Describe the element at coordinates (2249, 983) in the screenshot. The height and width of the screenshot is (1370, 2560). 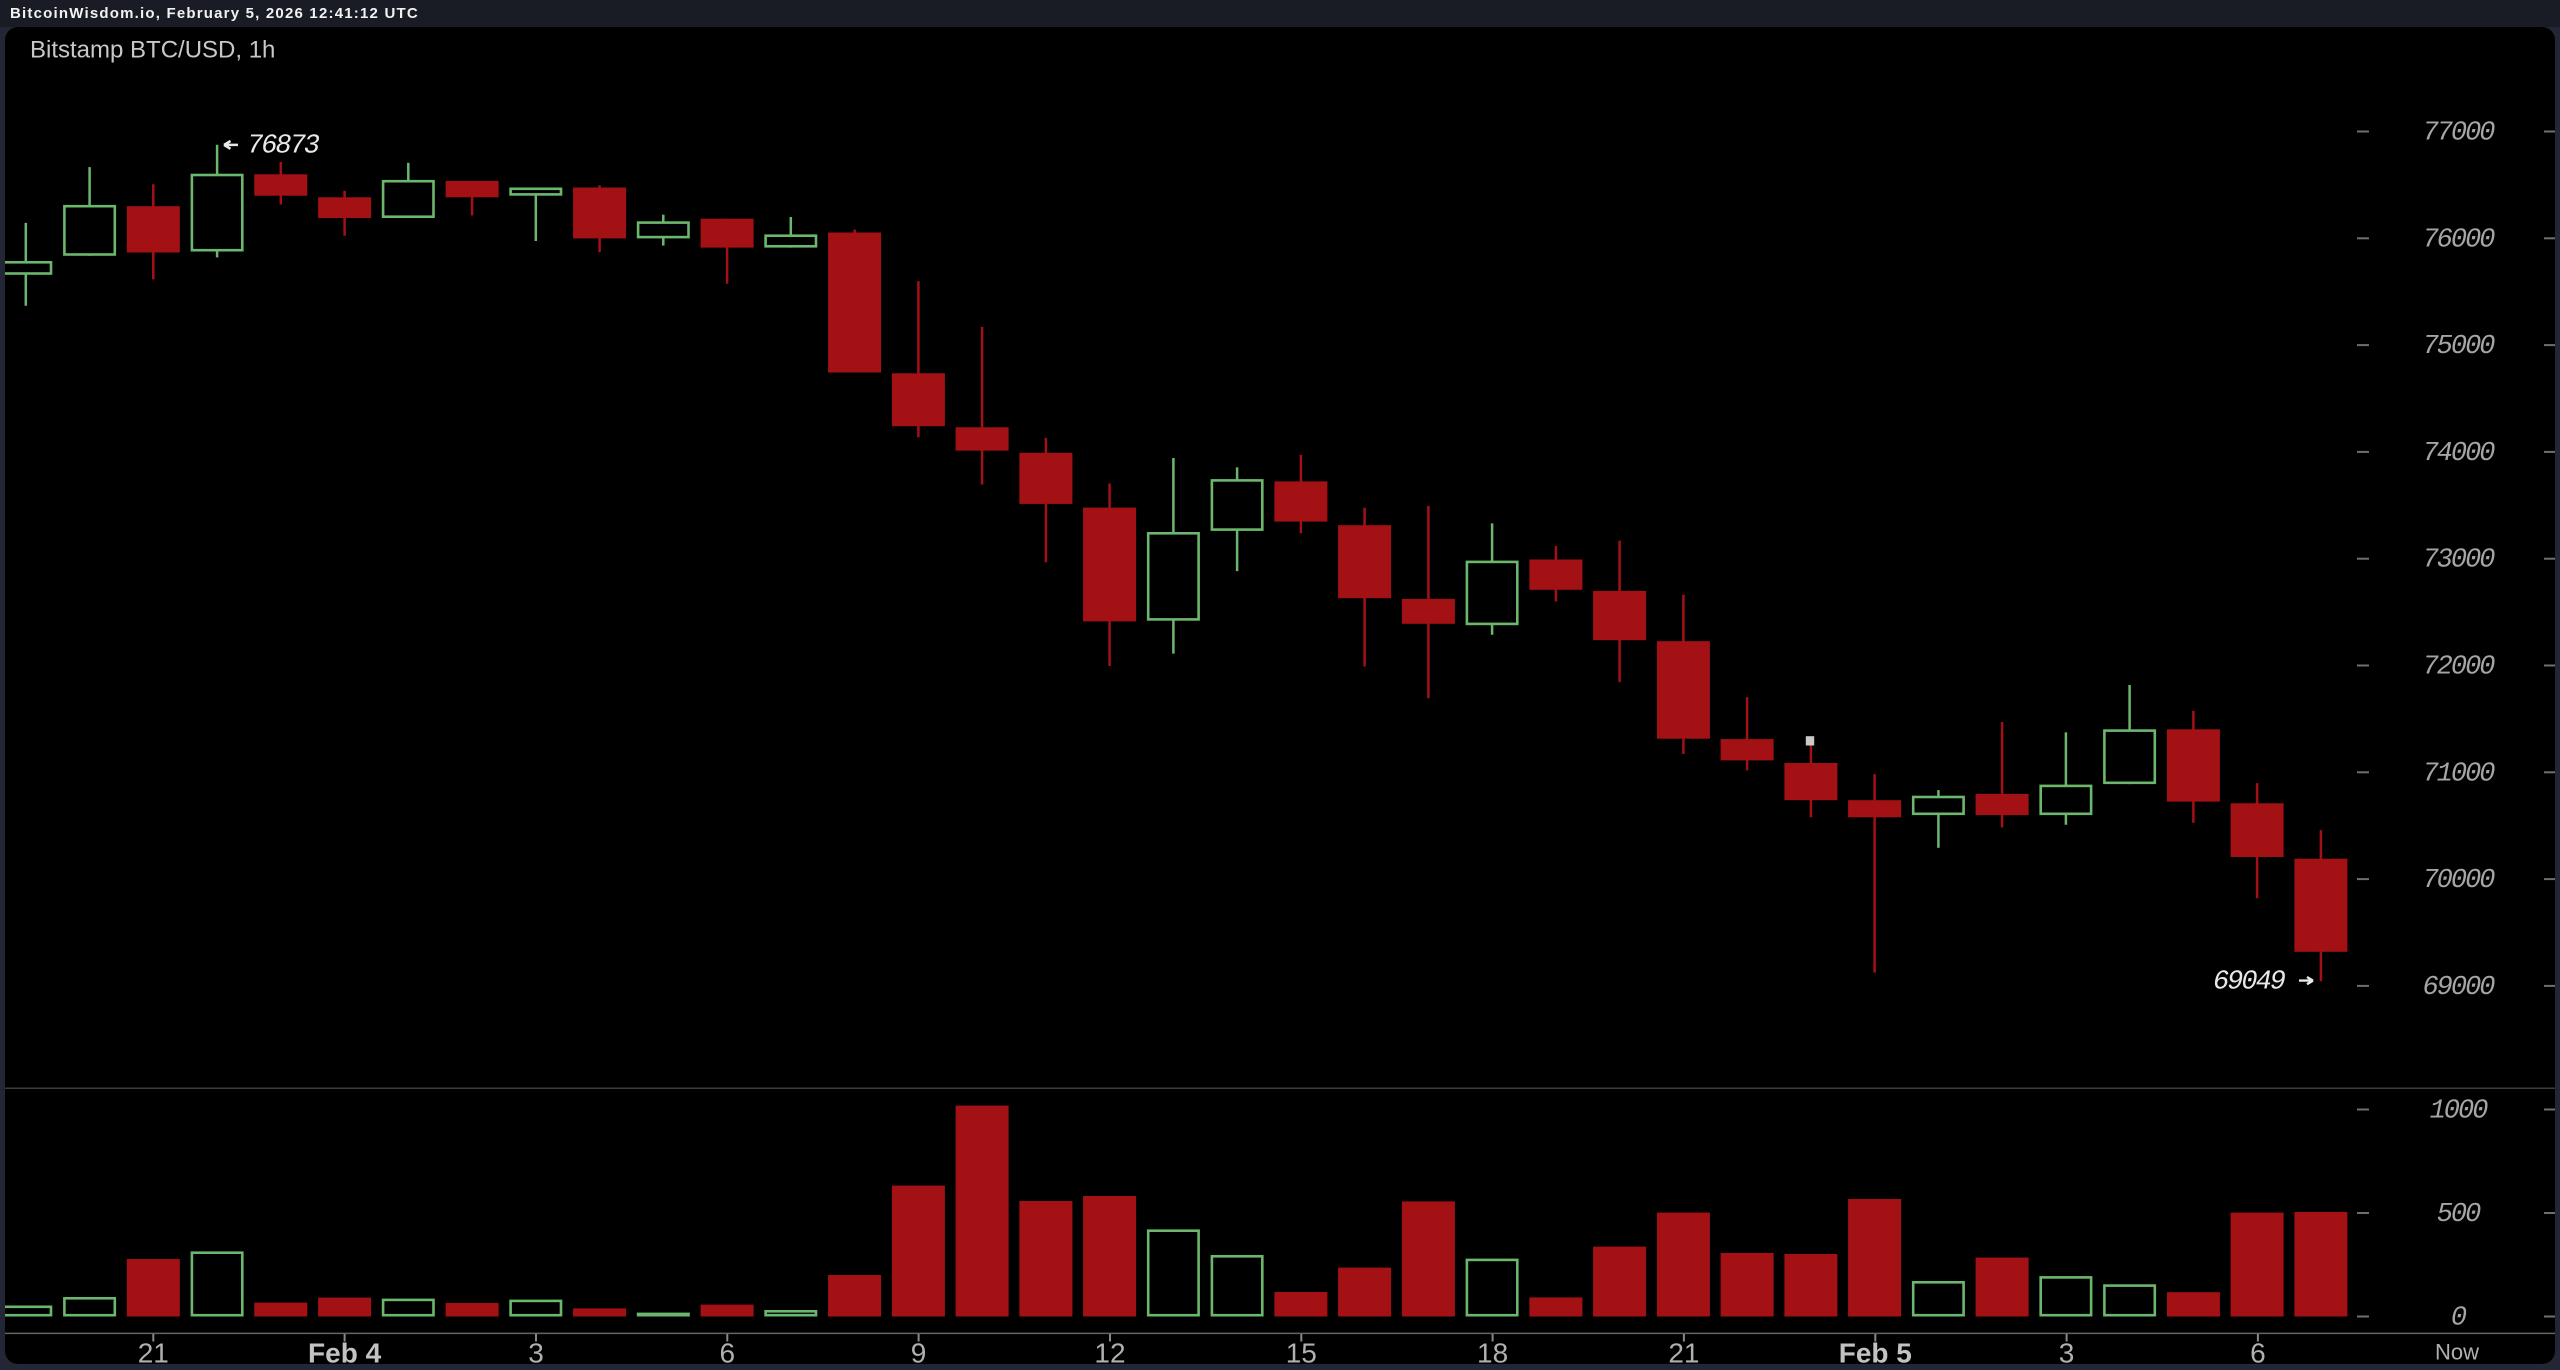
I see `svg-text: 69049` at that location.